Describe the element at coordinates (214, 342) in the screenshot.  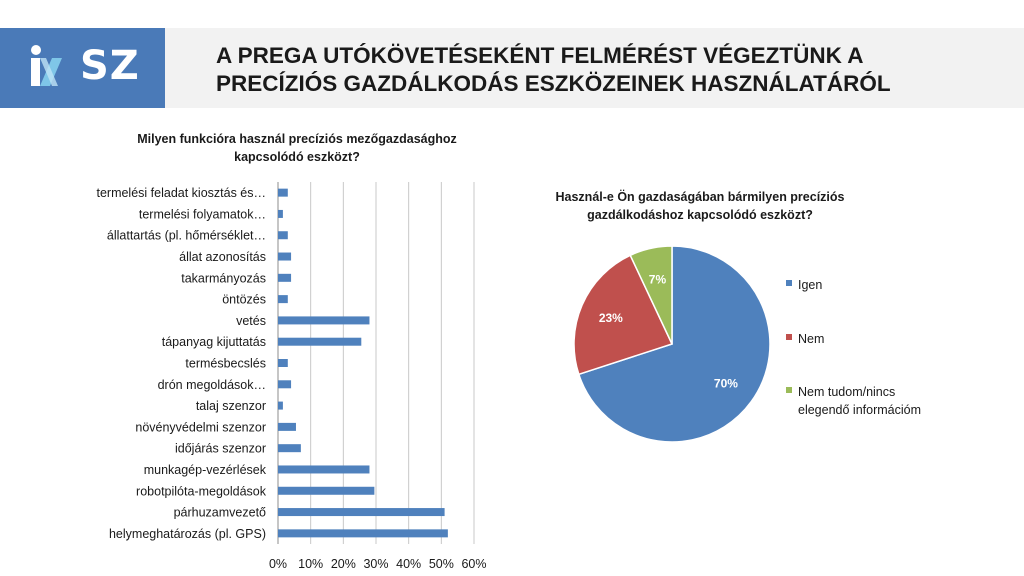
I see `y-category-label: tápanyag kijuttatás` at that location.